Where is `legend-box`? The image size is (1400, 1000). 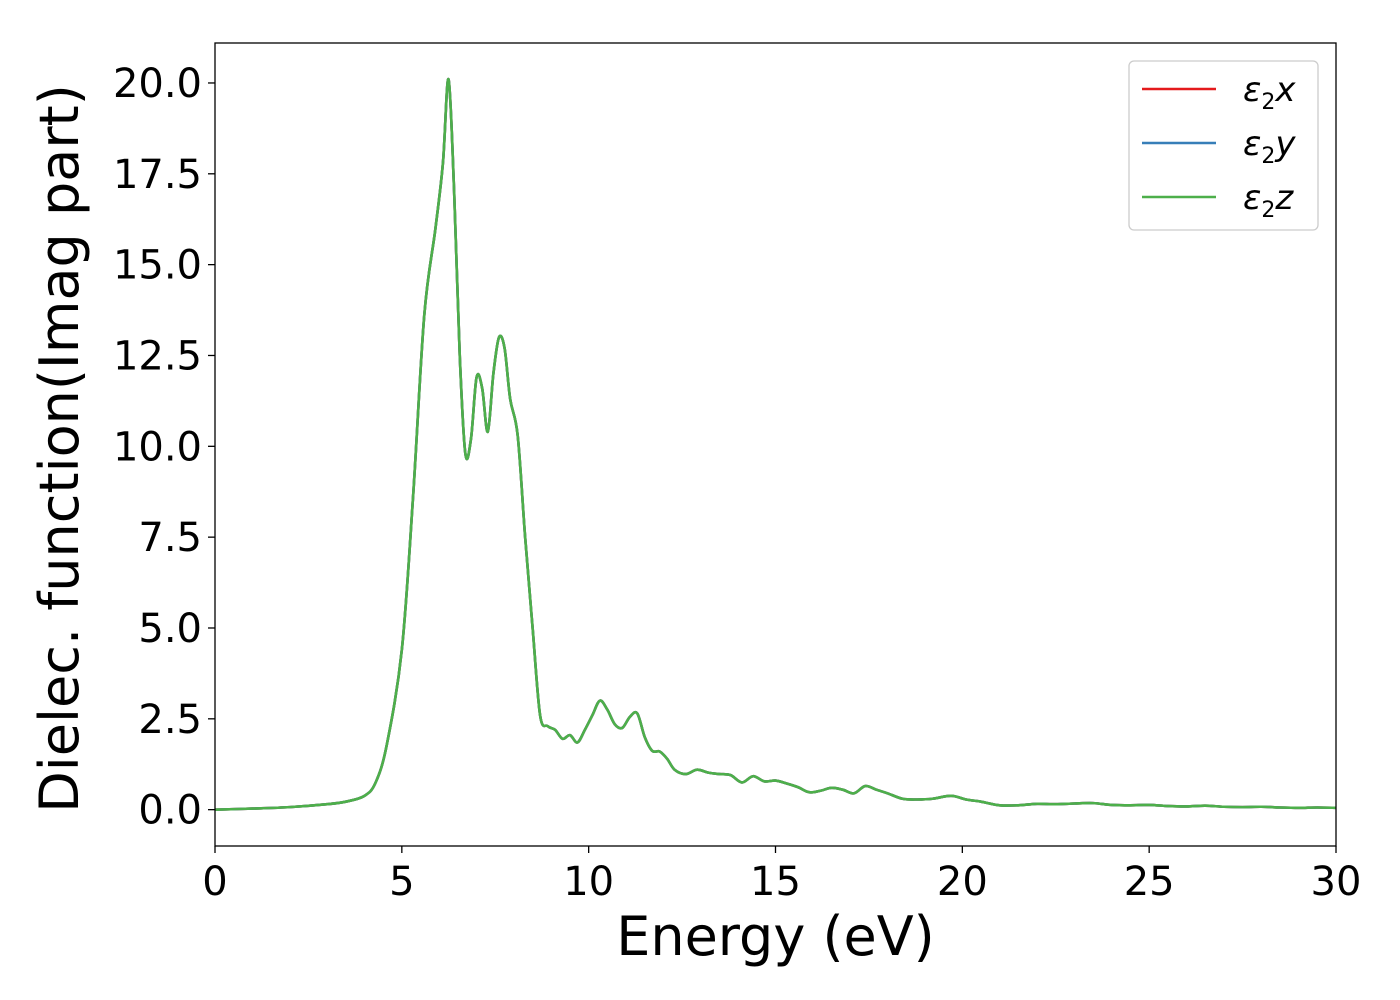 legend-box is located at coordinates (1223, 145).